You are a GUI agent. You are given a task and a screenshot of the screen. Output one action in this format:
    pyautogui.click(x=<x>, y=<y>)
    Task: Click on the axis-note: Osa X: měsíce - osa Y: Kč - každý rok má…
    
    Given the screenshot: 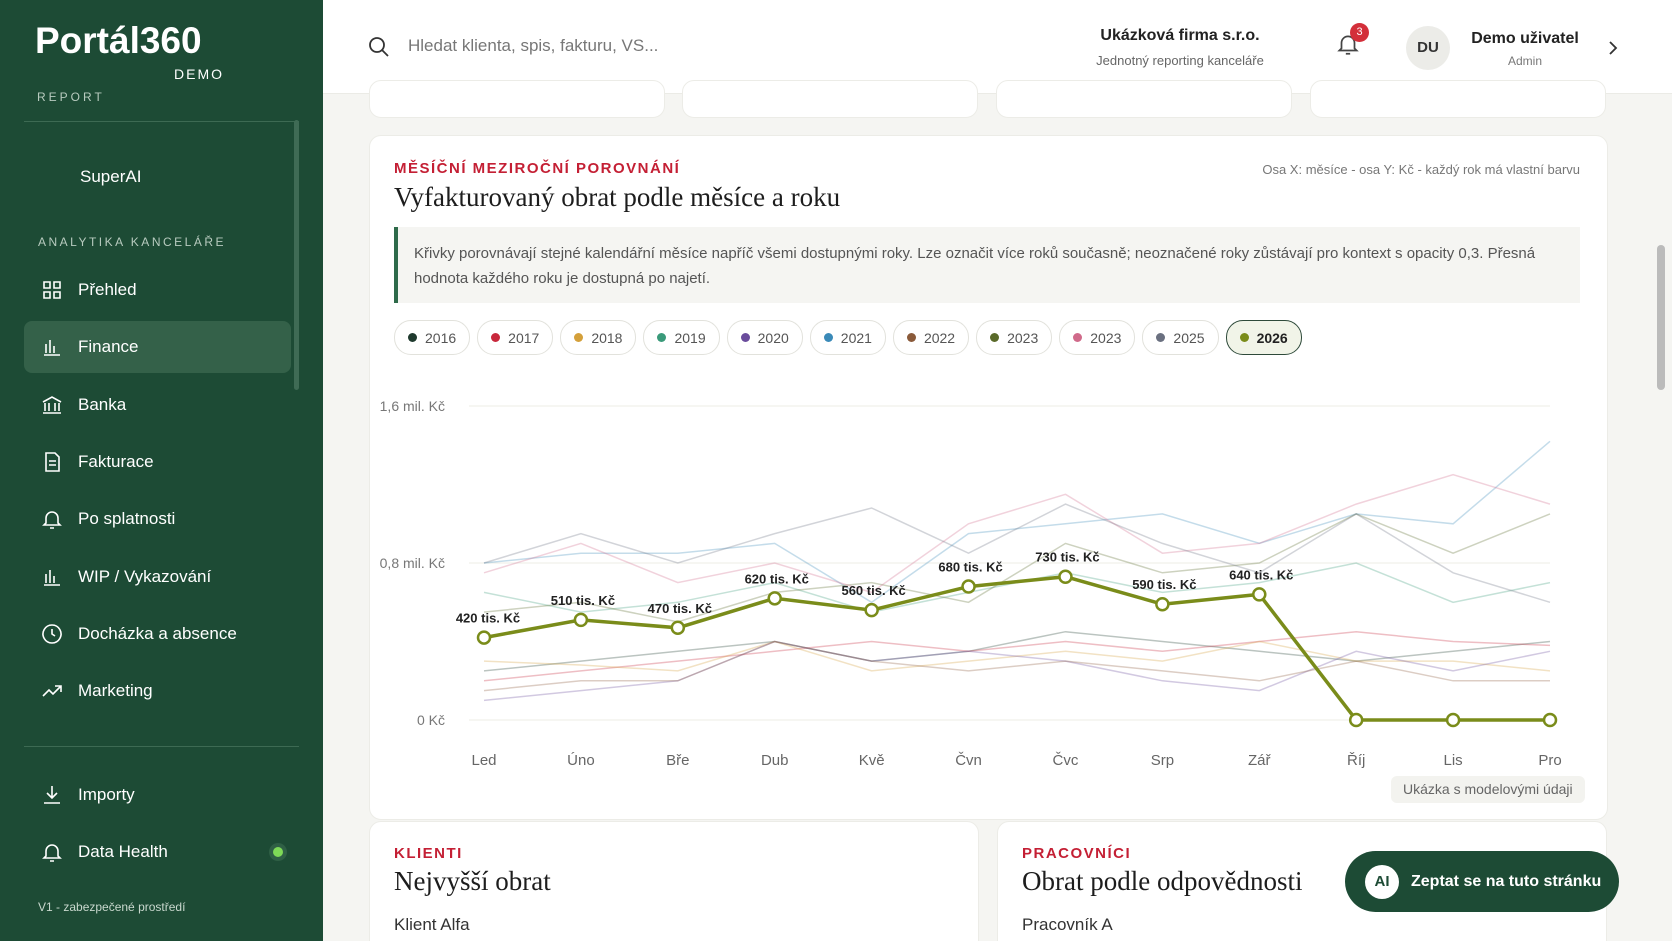 What is the action you would take?
    pyautogui.click(x=1421, y=169)
    